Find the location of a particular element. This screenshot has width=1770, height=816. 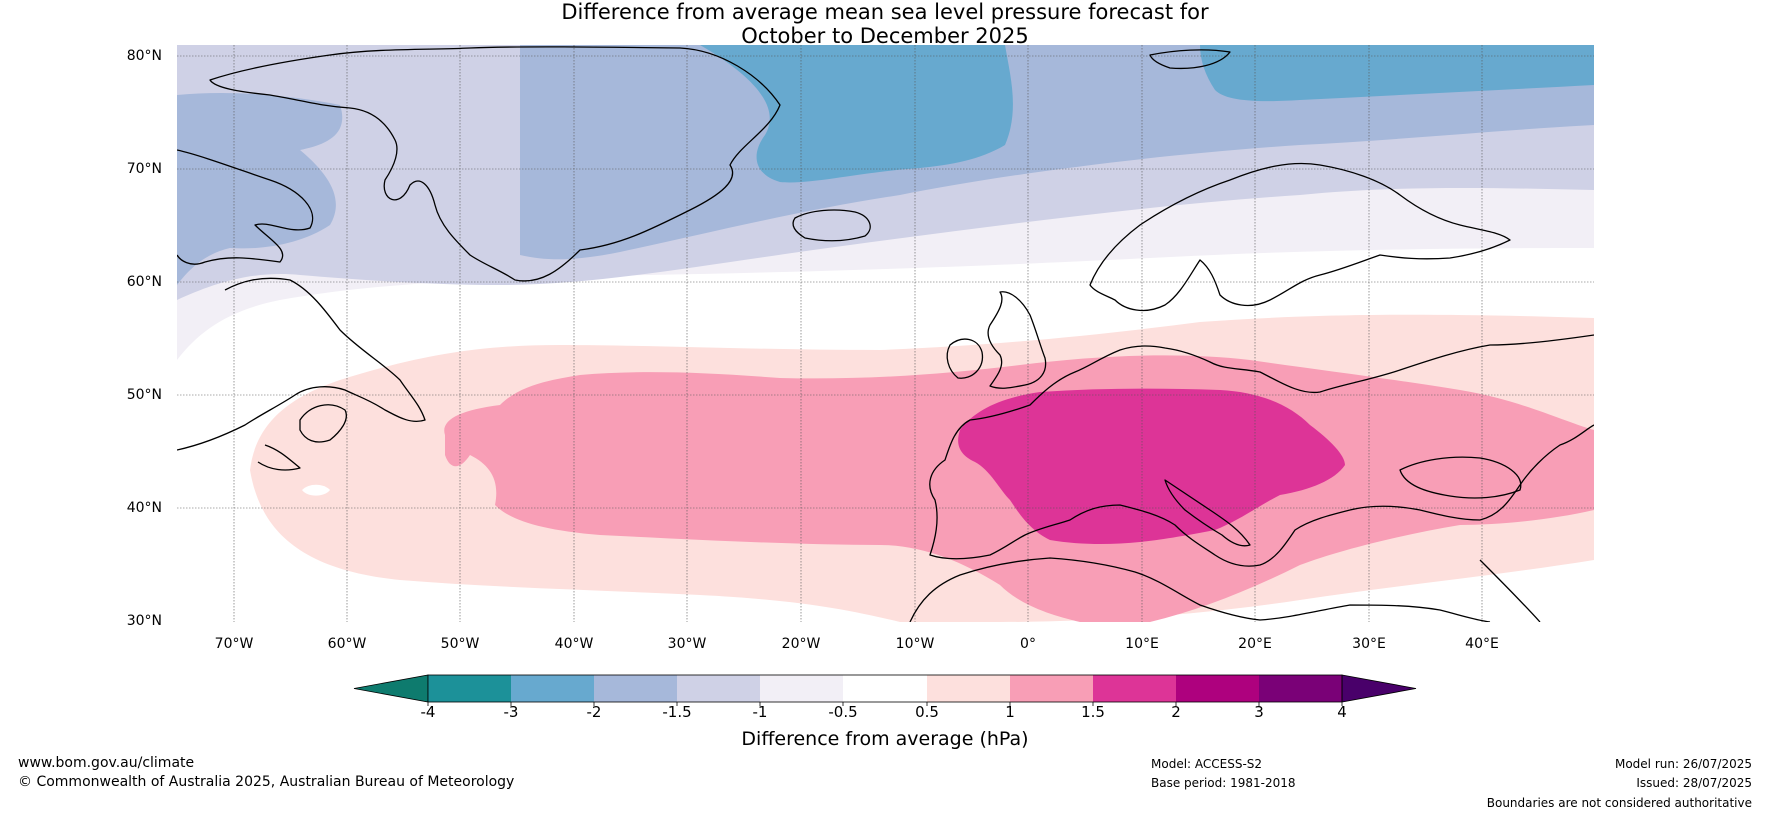

coast-svalbard is located at coordinates (1190, 59).